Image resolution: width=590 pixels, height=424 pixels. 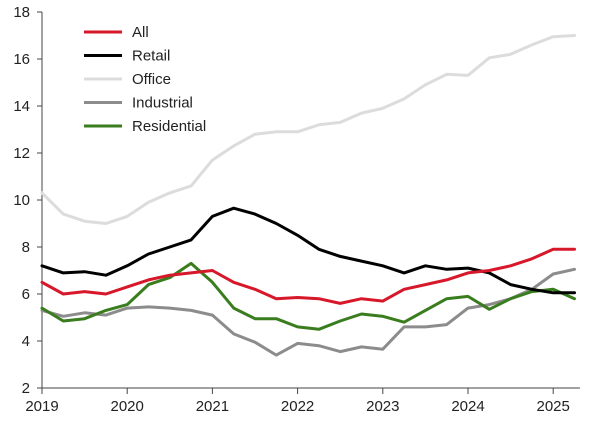 I want to click on x-tick-label: 2025, so click(x=553, y=406).